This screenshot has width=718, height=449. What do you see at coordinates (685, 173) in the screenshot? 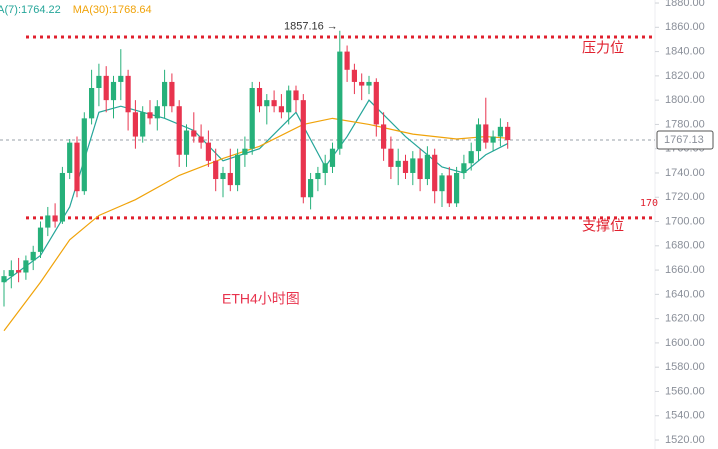
I see `y-tick-label: 1740.00` at bounding box center [685, 173].